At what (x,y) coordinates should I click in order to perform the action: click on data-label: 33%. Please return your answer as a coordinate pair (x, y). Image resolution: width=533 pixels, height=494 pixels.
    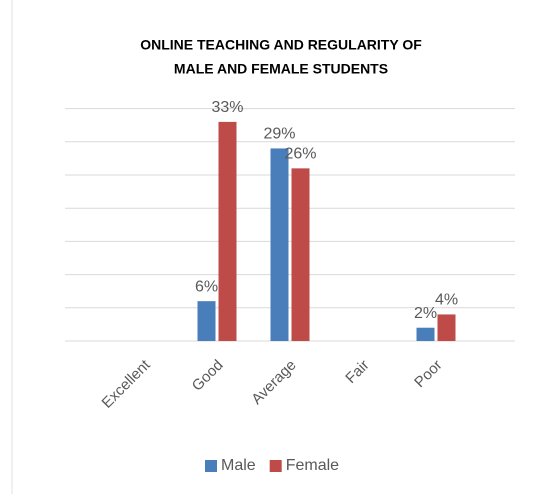
    Looking at the image, I should click on (227, 107).